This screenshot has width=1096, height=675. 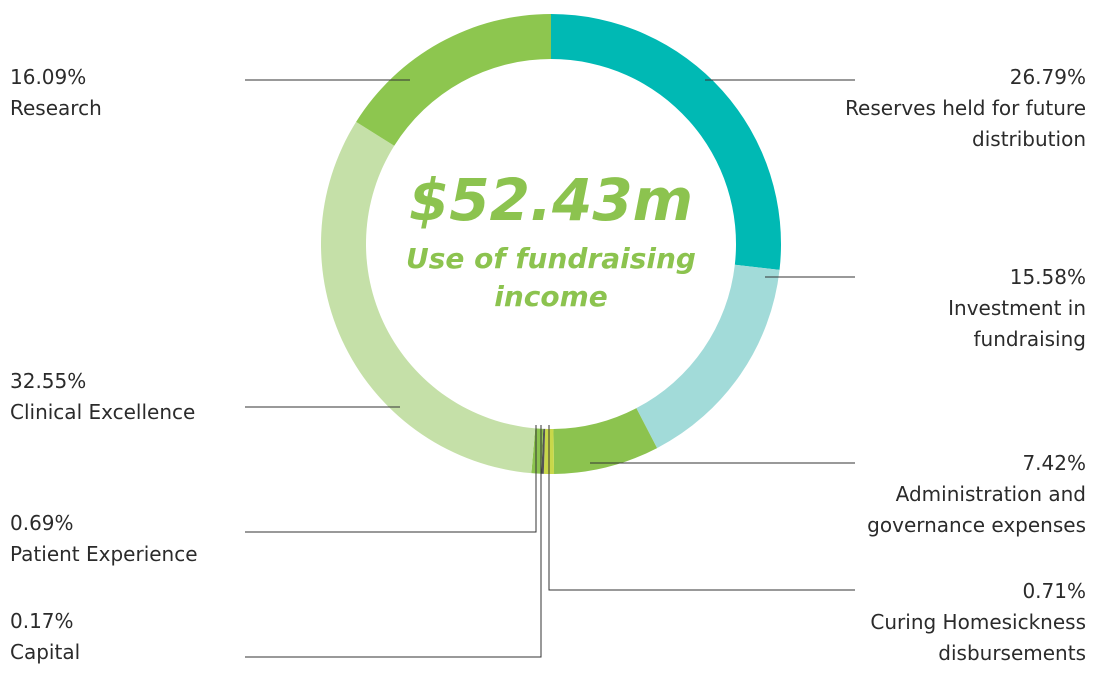 I want to click on value-label: 16.09%, so click(x=48, y=77).